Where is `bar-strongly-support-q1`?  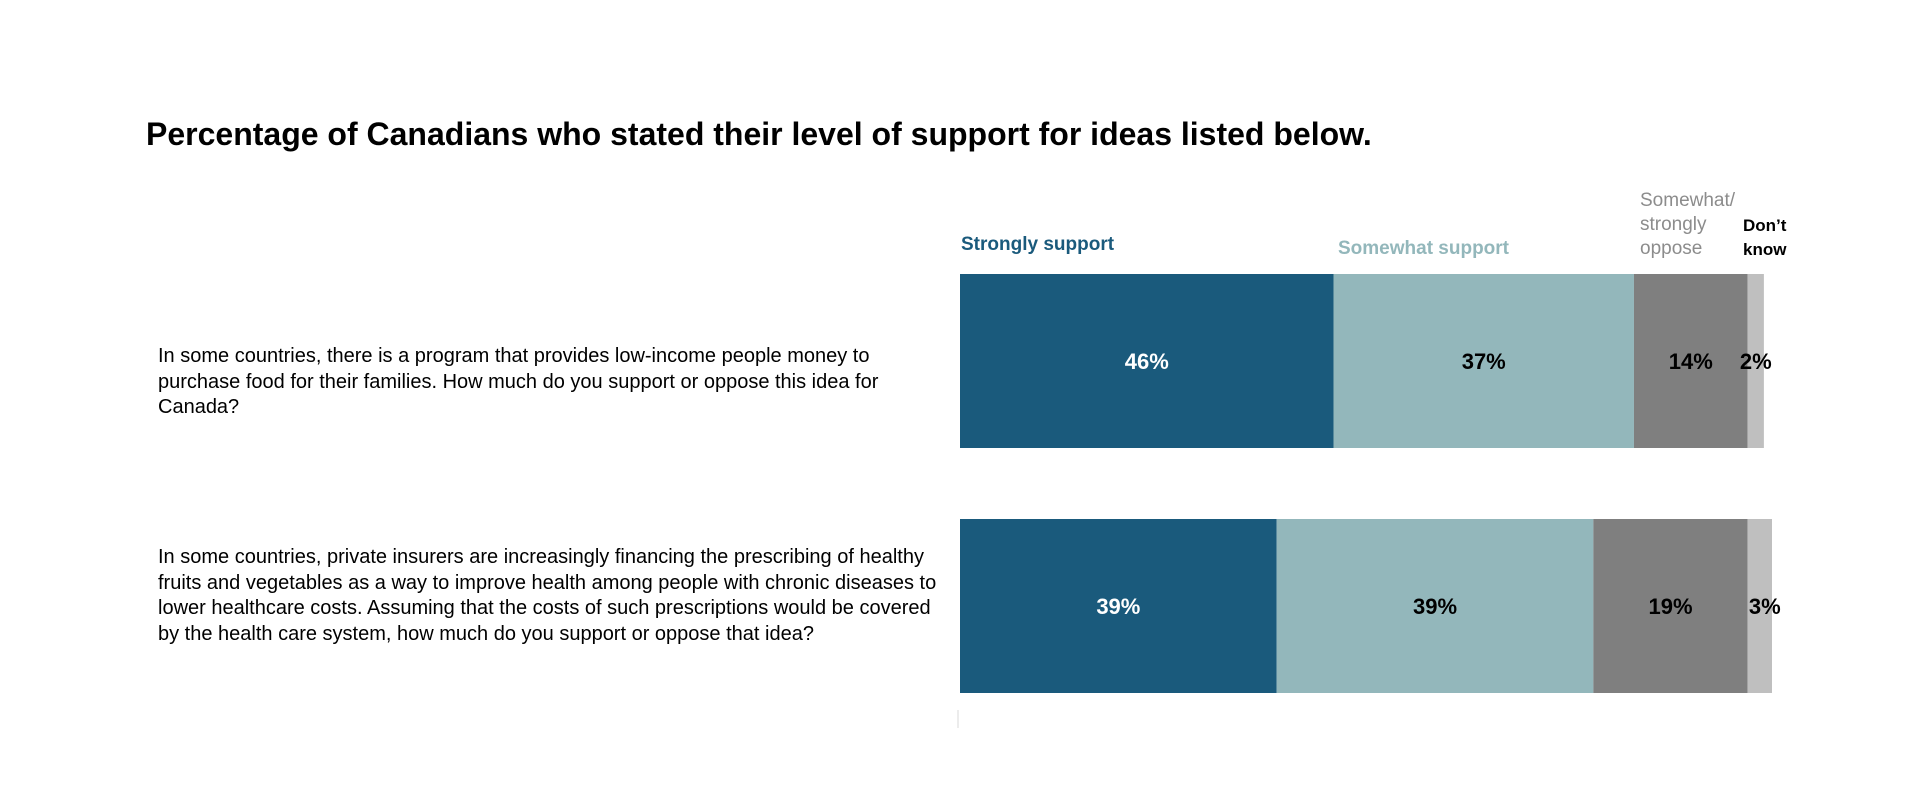
bar-strongly-support-q1 is located at coordinates (1147, 361).